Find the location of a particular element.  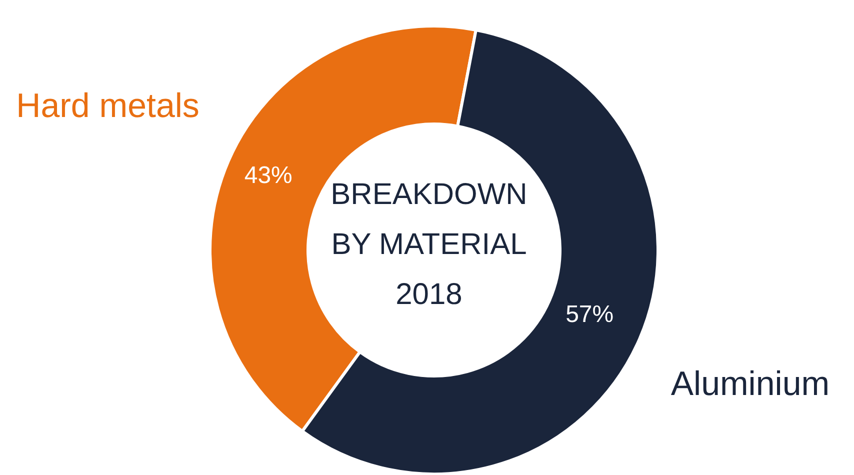

data-label: 57% is located at coordinates (590, 314).